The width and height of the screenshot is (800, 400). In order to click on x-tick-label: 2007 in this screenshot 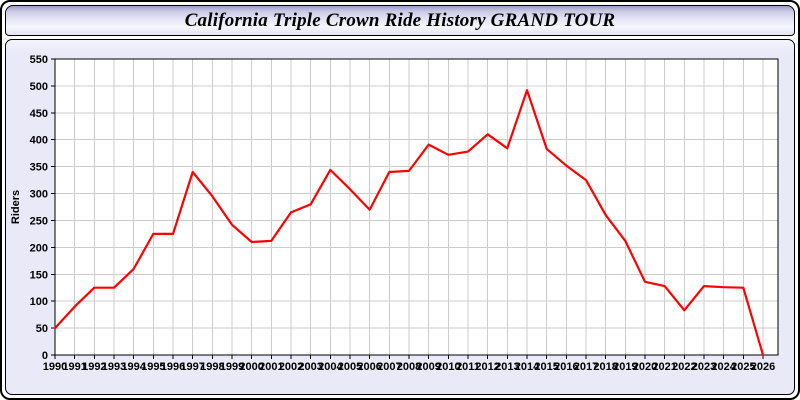, I will do `click(389, 367)`.